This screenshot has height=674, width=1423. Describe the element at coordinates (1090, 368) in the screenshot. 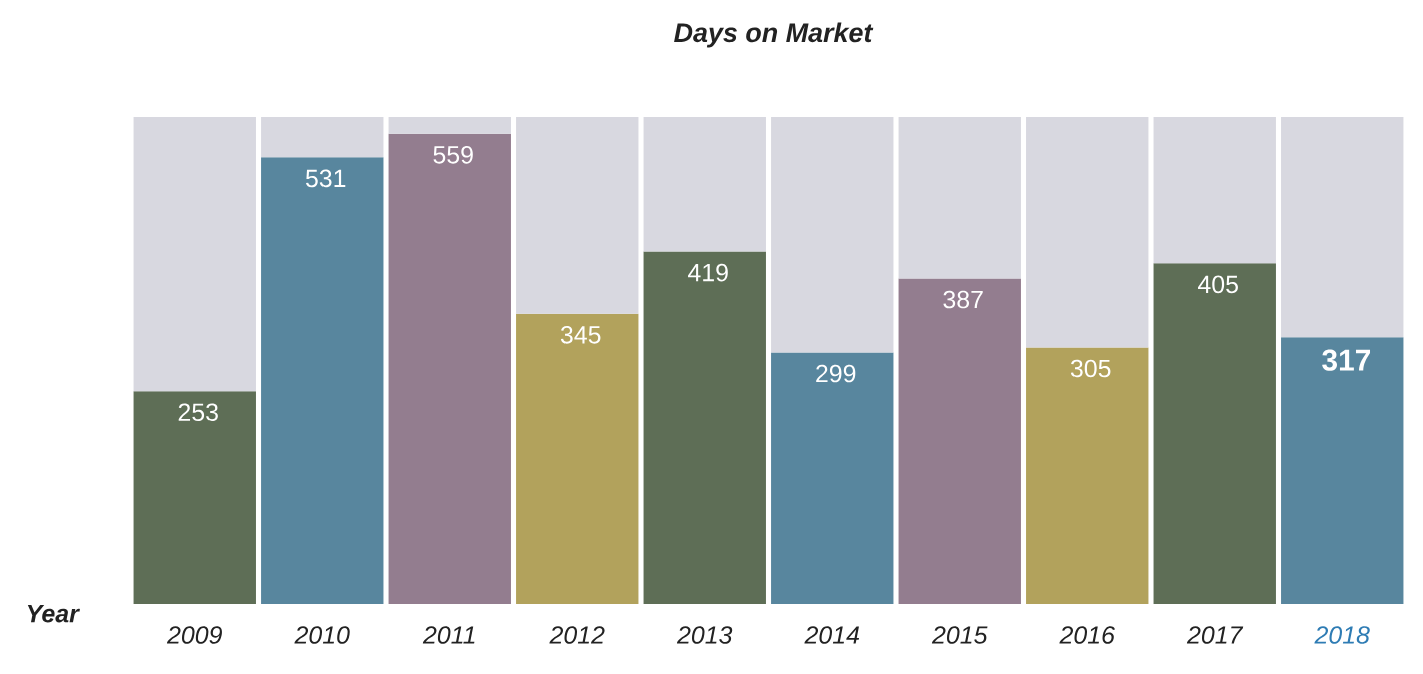

I see `data-label: 305` at that location.